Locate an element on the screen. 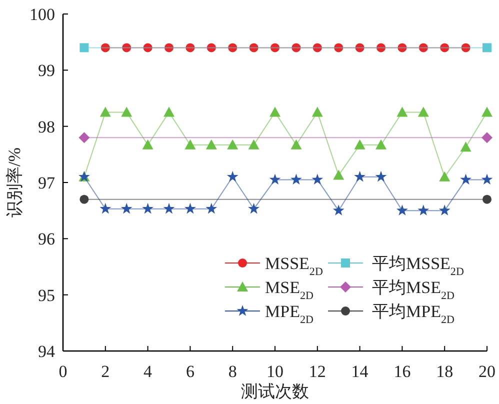  y-tick-label: 100 is located at coordinates (42, 14).